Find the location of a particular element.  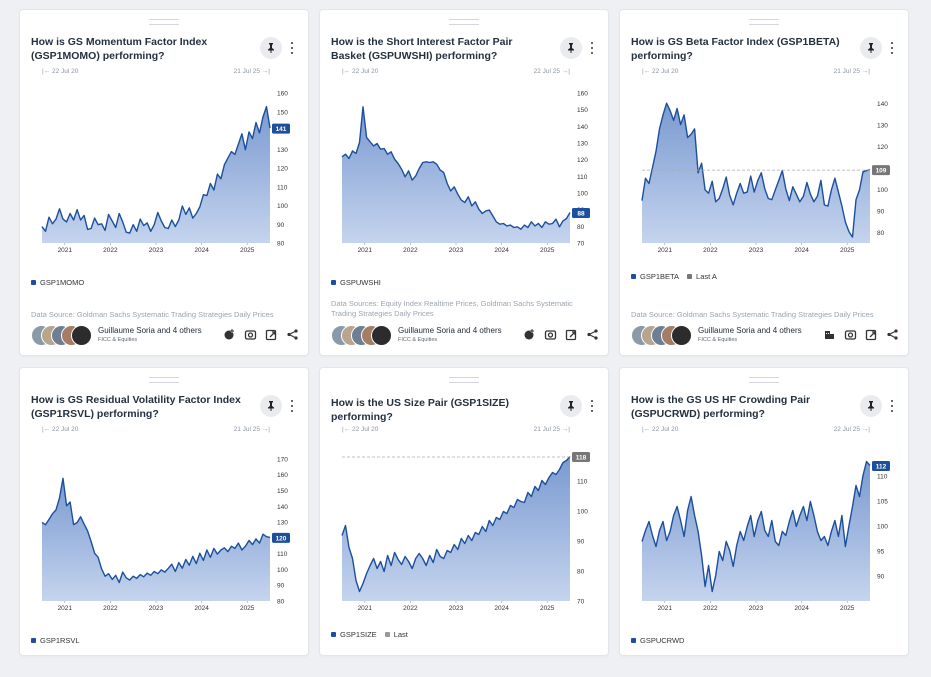

y-tick-label: 160 is located at coordinates (582, 94).